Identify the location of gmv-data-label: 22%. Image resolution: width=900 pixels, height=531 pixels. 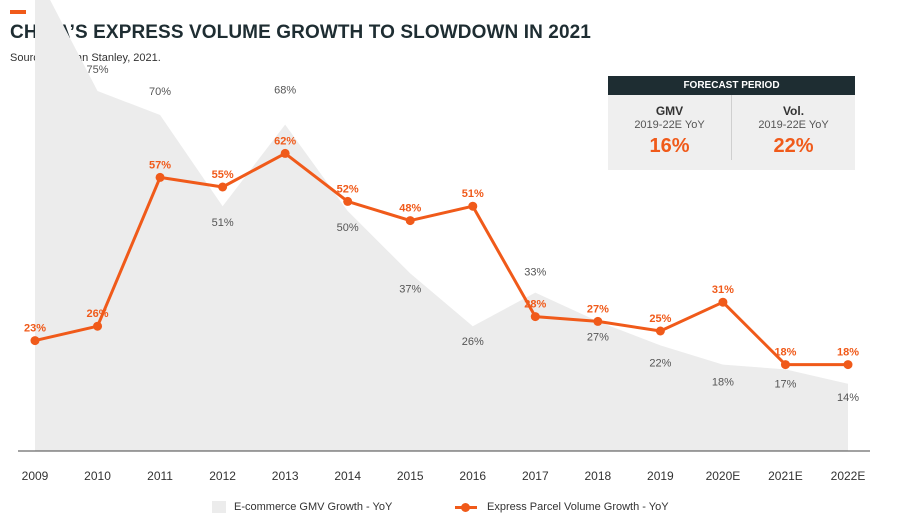
(660, 363).